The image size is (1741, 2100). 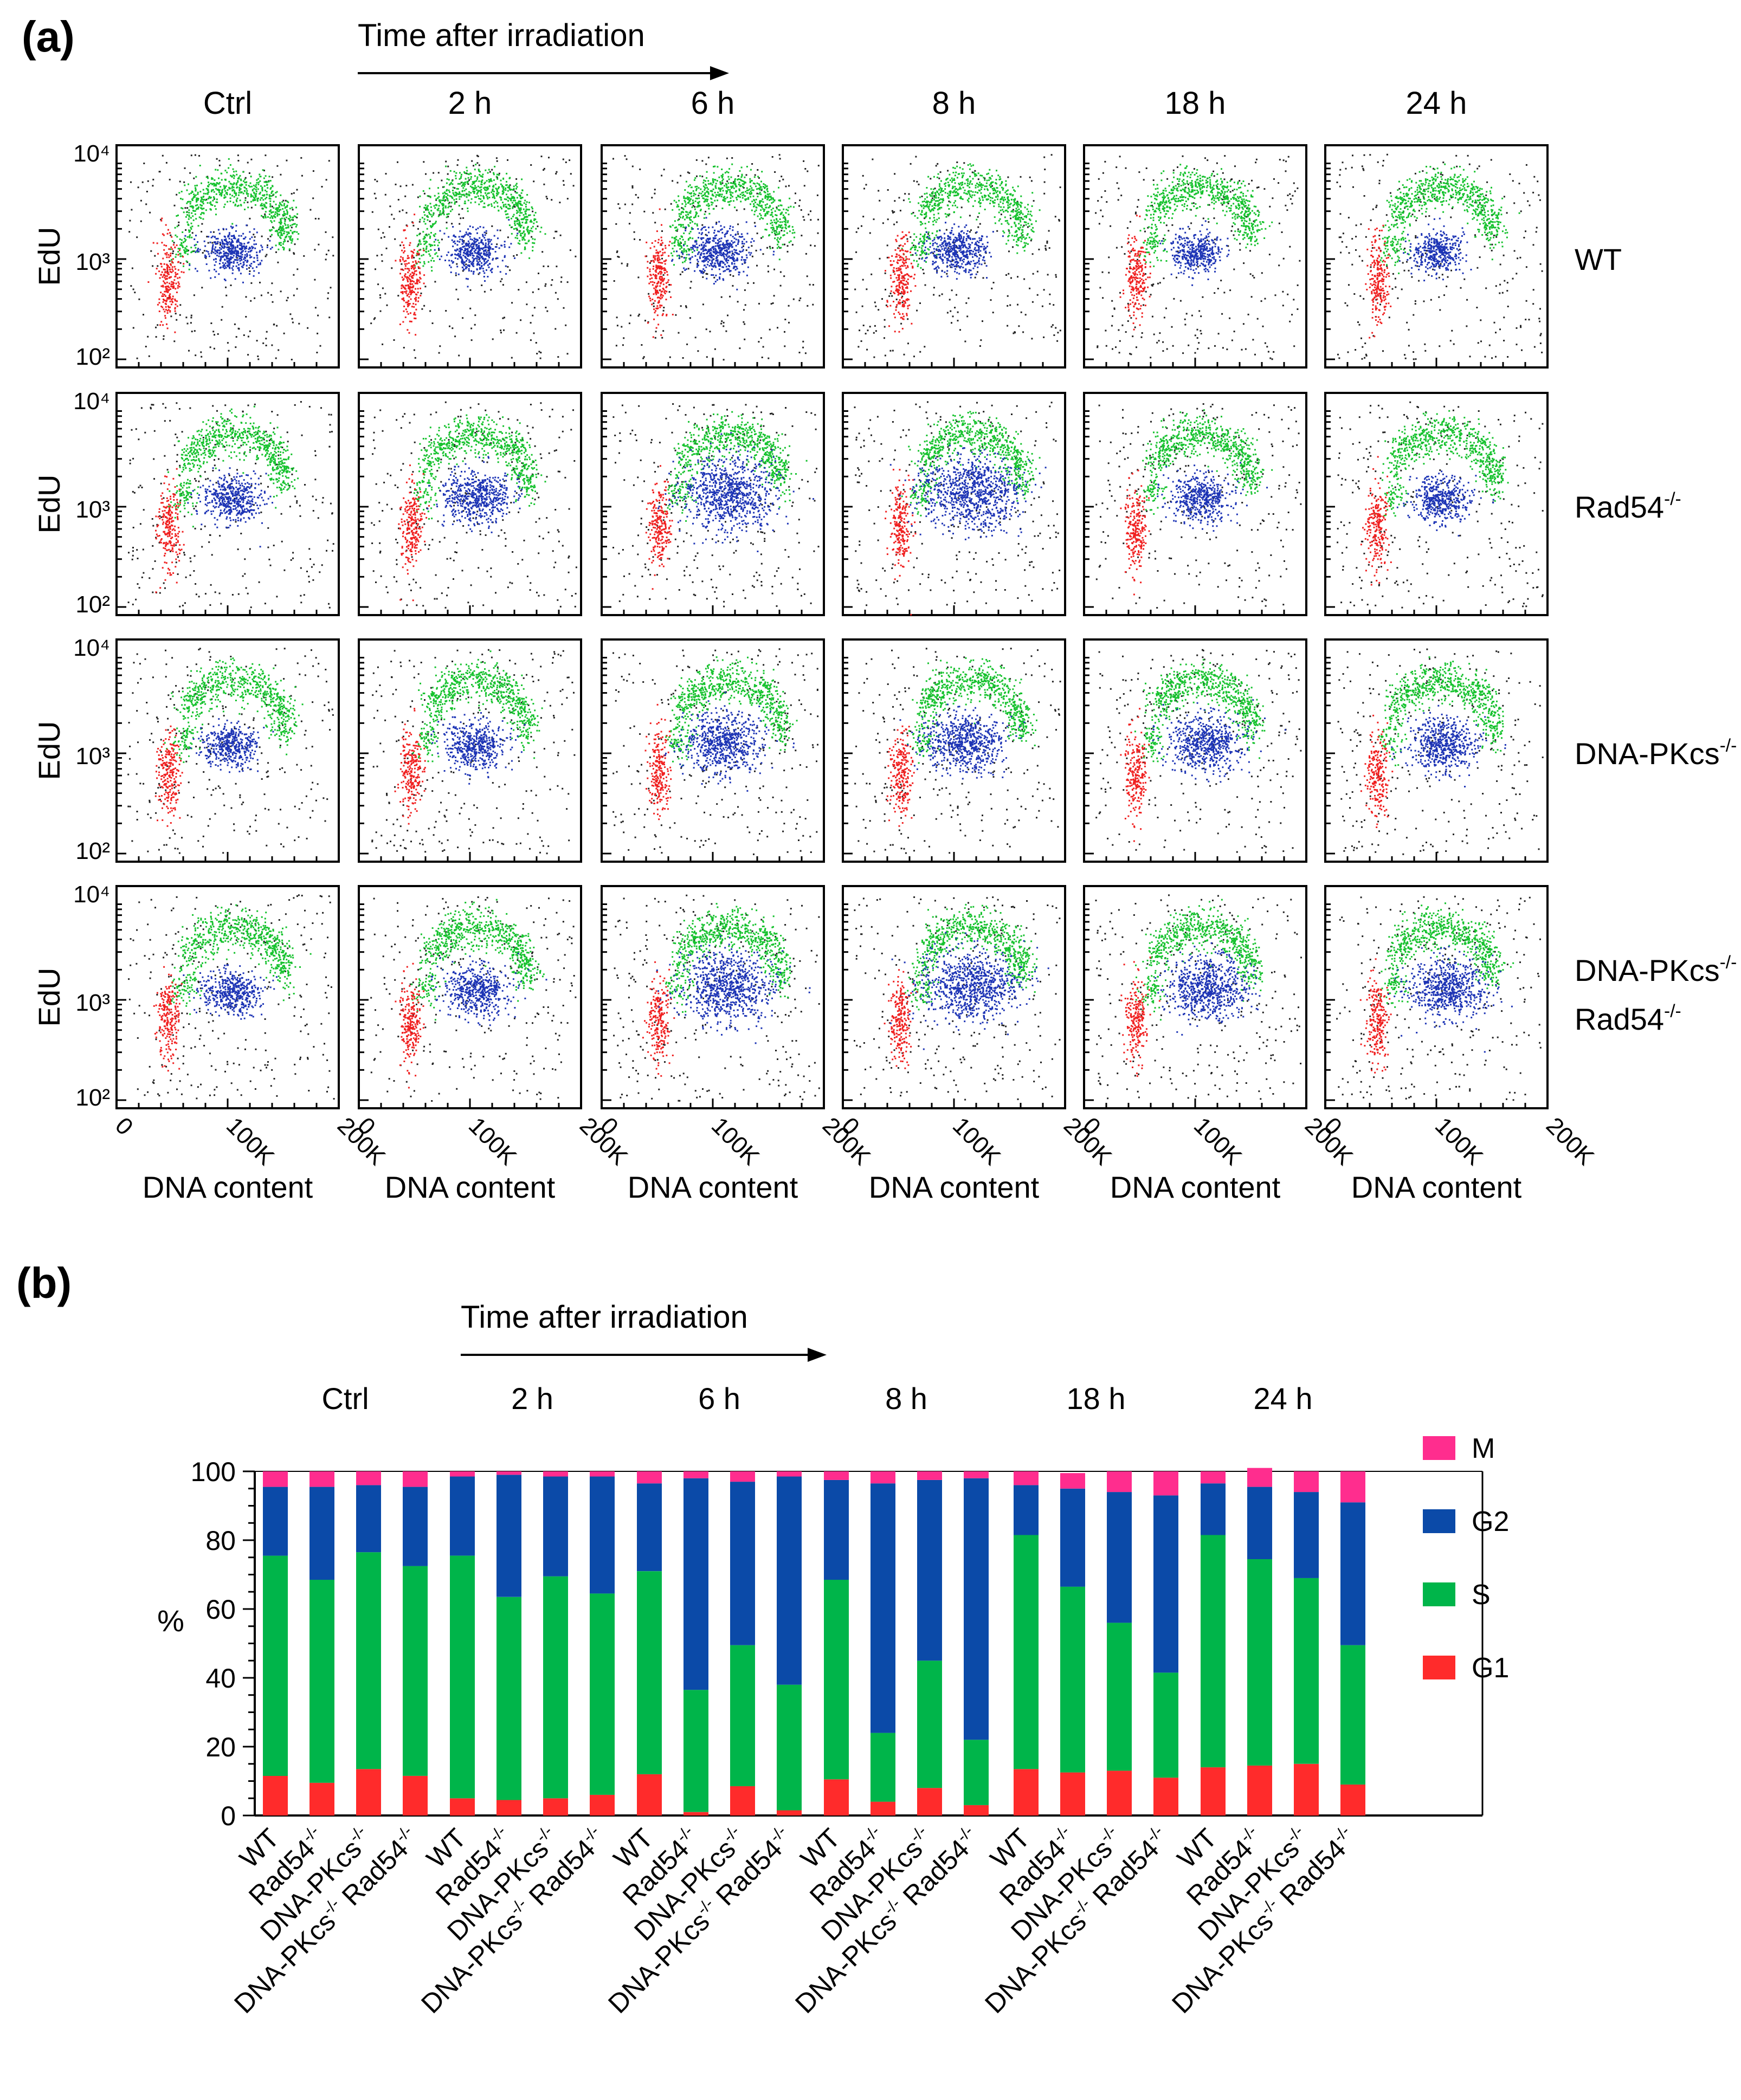 I want to click on y-tick-label: 10⁴, so click(x=91, y=402).